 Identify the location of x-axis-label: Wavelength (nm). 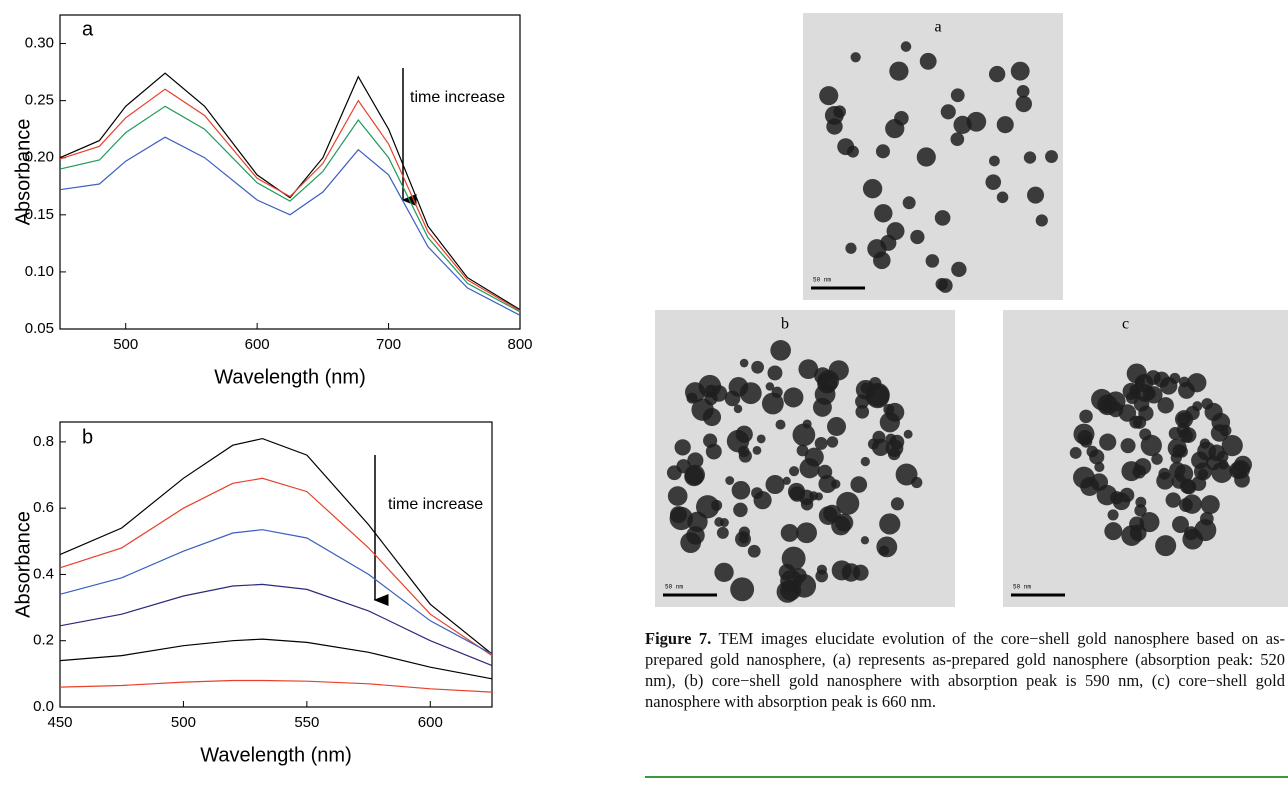
(290, 377).